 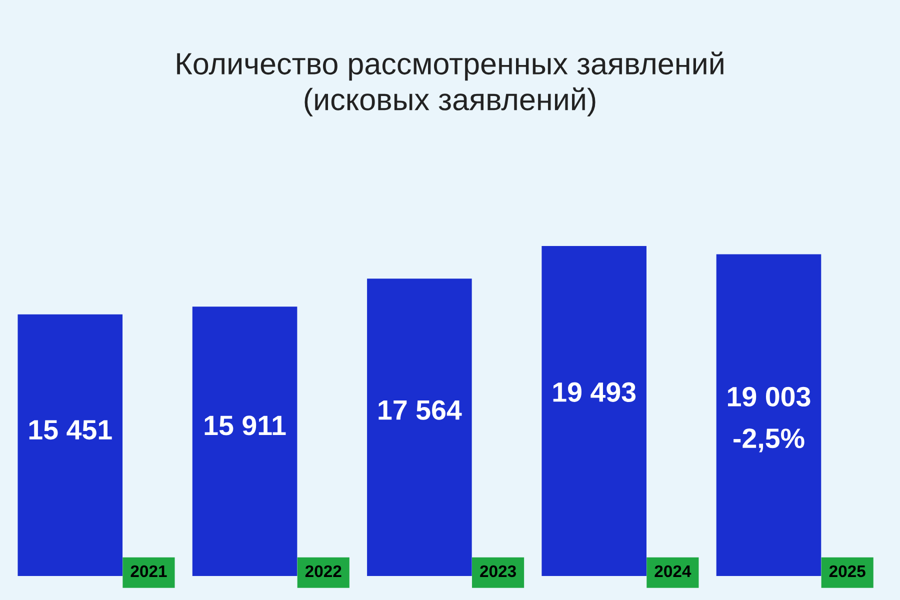 What do you see at coordinates (70, 430) in the screenshot?
I see `data-label: 15 451` at bounding box center [70, 430].